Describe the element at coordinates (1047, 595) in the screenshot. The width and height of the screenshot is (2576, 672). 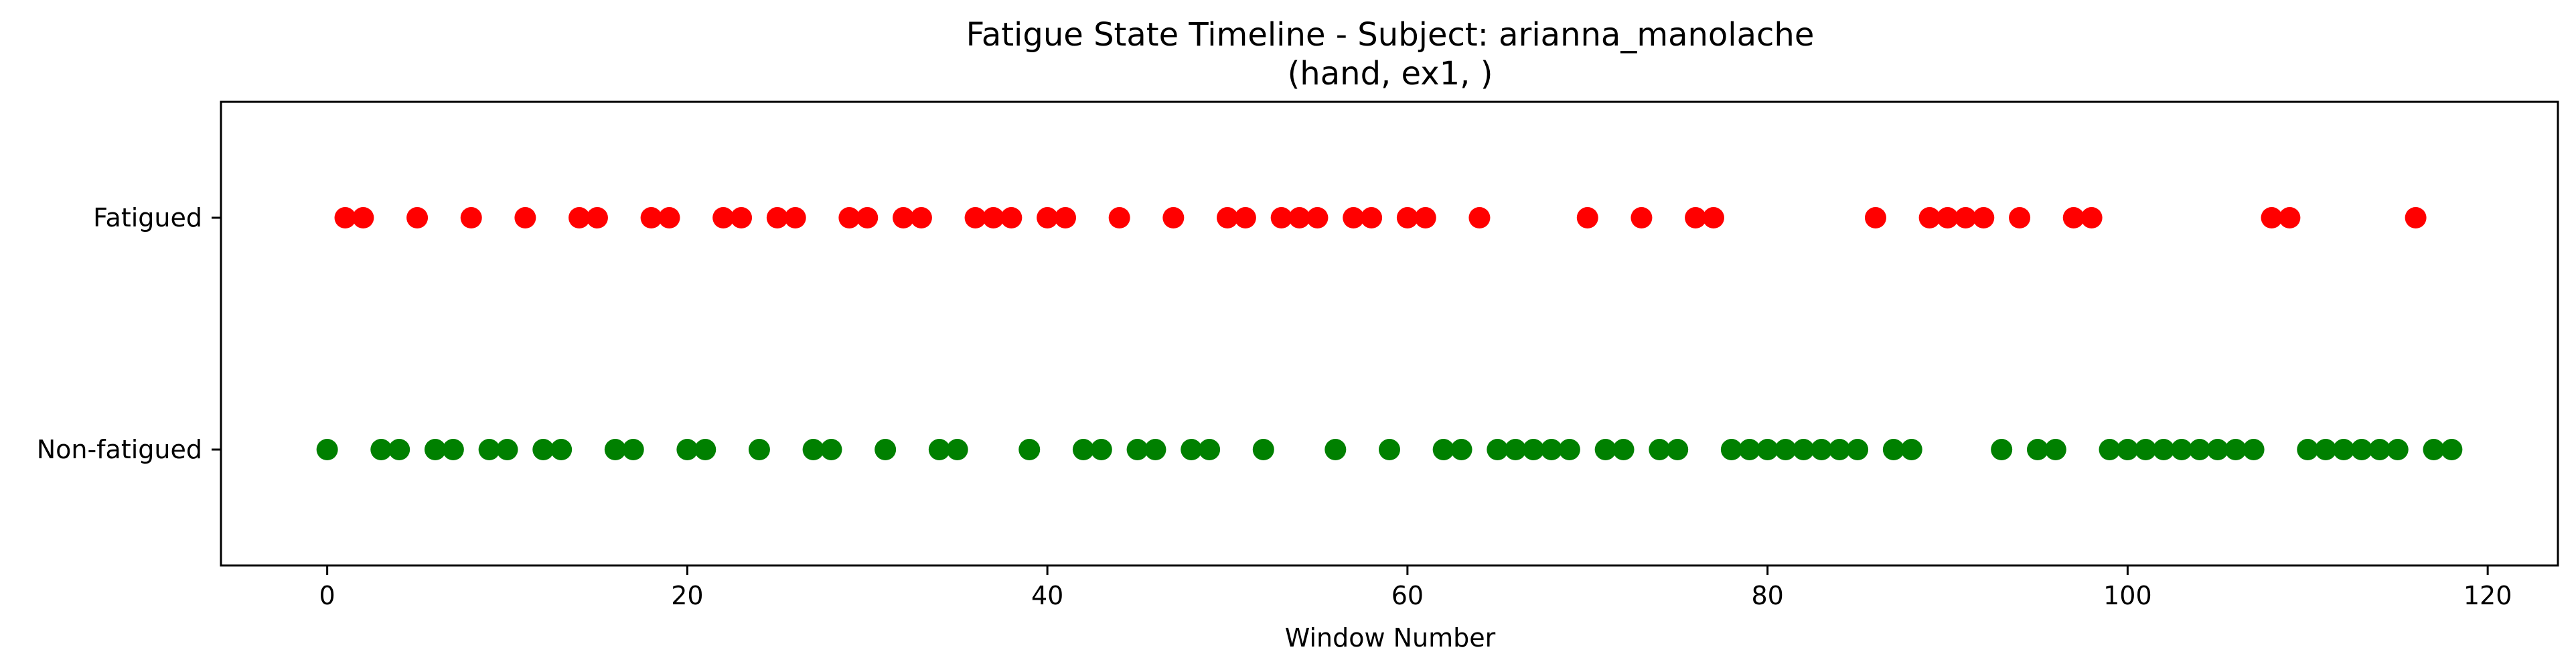
I see `x-tick-label: 40` at that location.